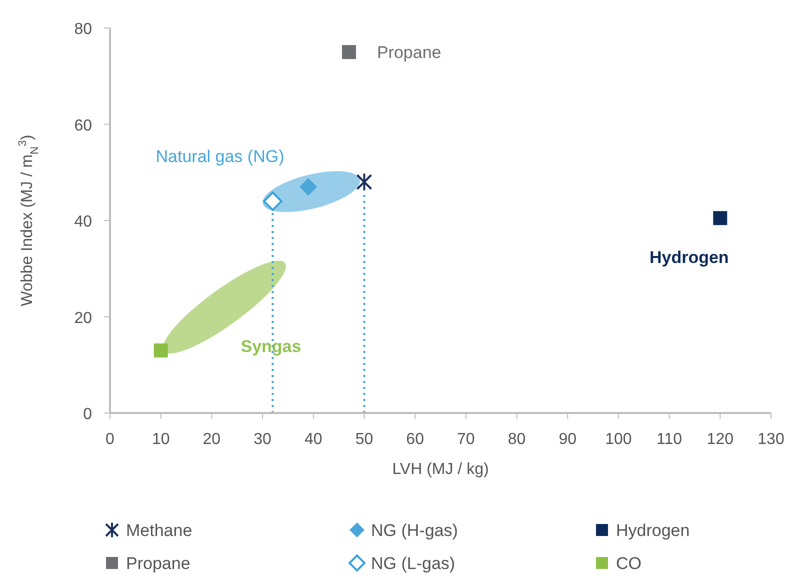  What do you see at coordinates (87, 414) in the screenshot?
I see `y-tick-label: 0` at bounding box center [87, 414].